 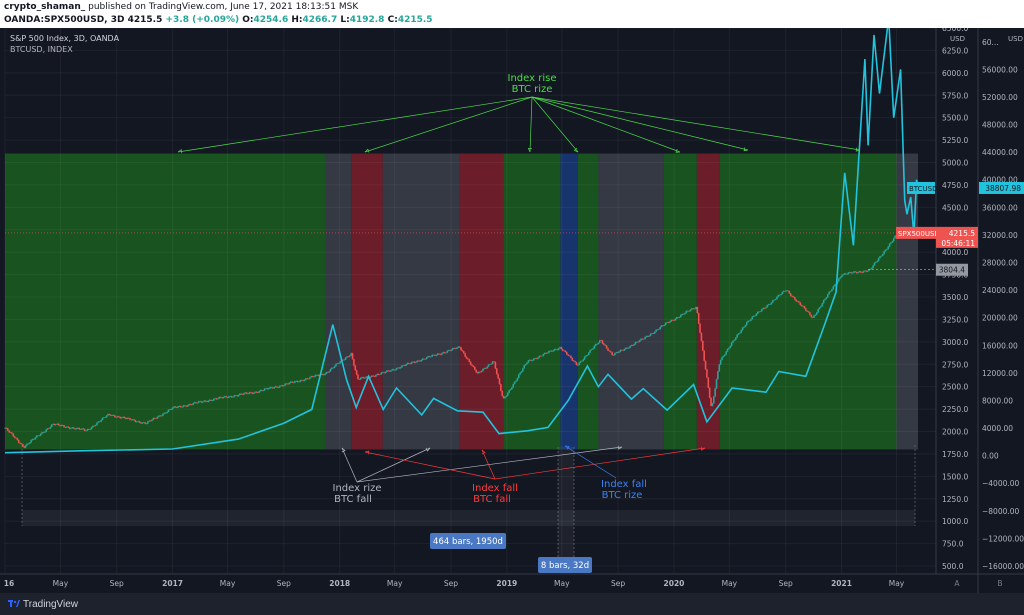 What do you see at coordinates (997, 400) in the screenshot?
I see `btc-axis-tick: 8000.00` at bounding box center [997, 400].